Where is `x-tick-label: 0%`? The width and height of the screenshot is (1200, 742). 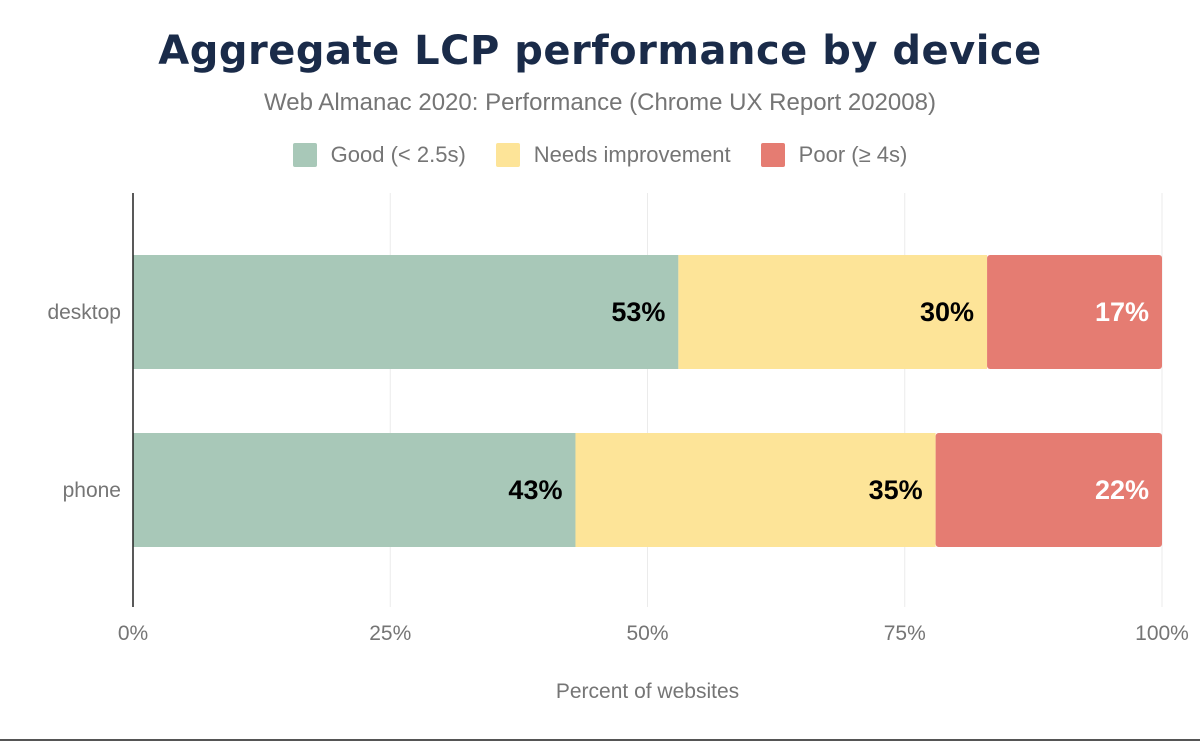 x-tick-label: 0% is located at coordinates (133, 633).